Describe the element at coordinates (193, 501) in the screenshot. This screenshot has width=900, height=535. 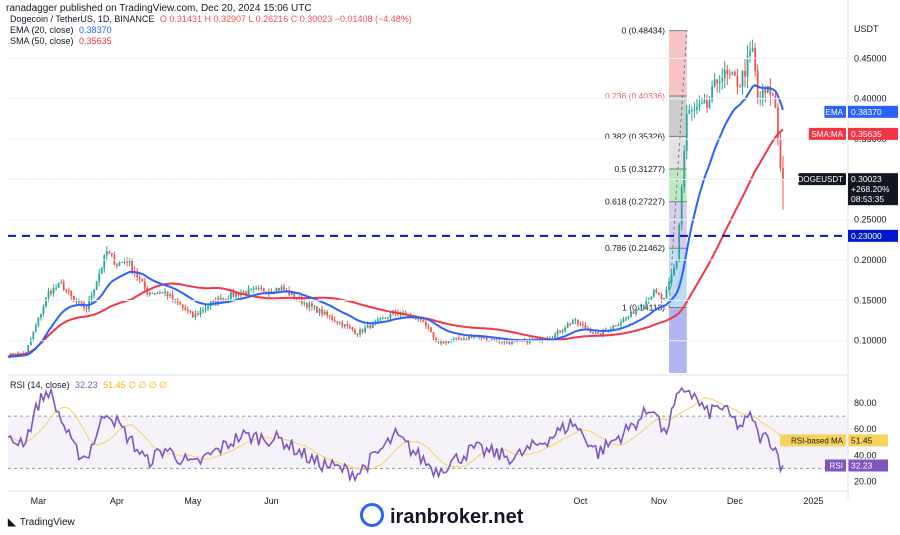
I see `time-tick-label: May` at that location.